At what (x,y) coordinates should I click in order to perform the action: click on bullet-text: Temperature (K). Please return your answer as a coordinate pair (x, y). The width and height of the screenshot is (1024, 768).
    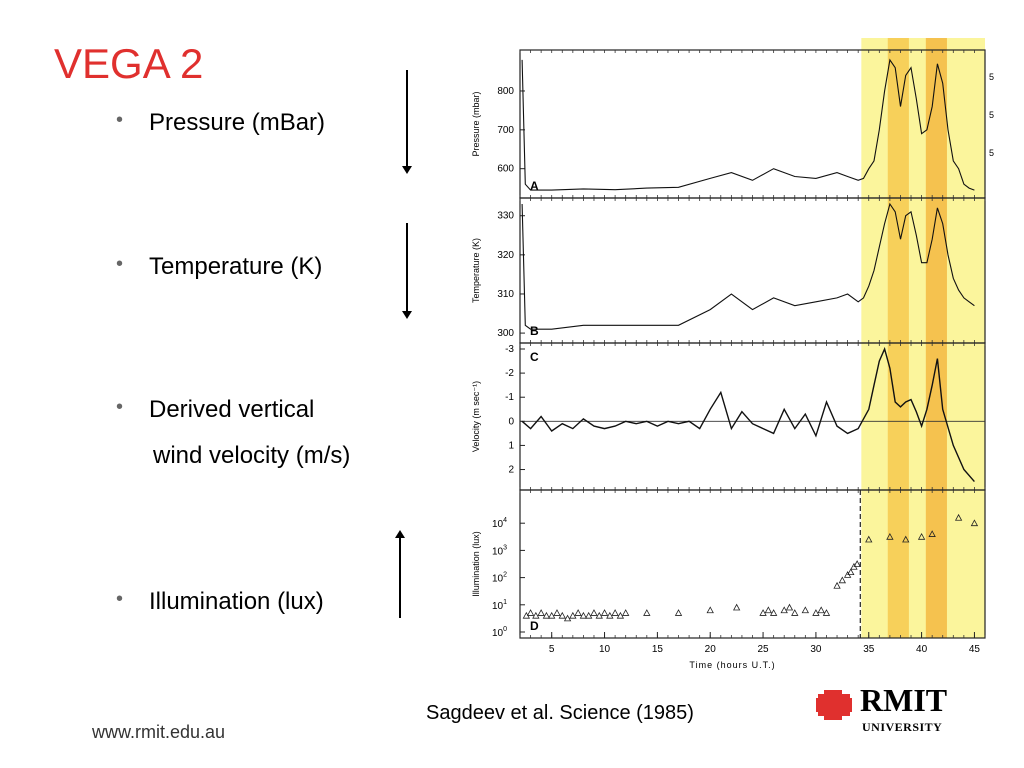
    Looking at the image, I should click on (236, 266).